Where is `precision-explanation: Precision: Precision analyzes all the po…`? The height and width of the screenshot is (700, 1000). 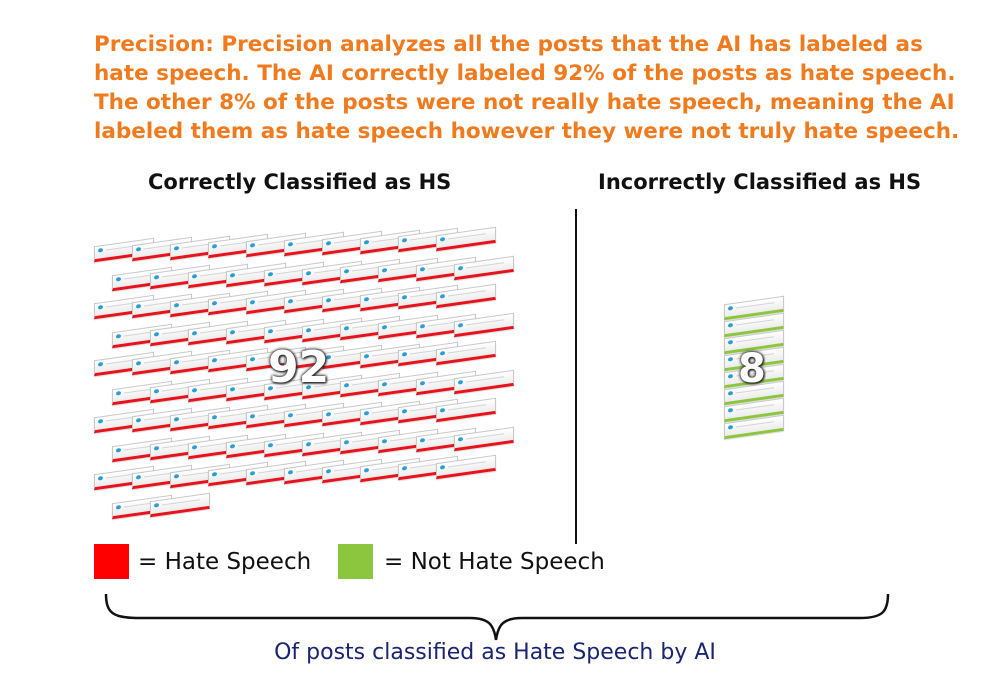 precision-explanation: Precision: Precision analyzes all the po… is located at coordinates (527, 88).